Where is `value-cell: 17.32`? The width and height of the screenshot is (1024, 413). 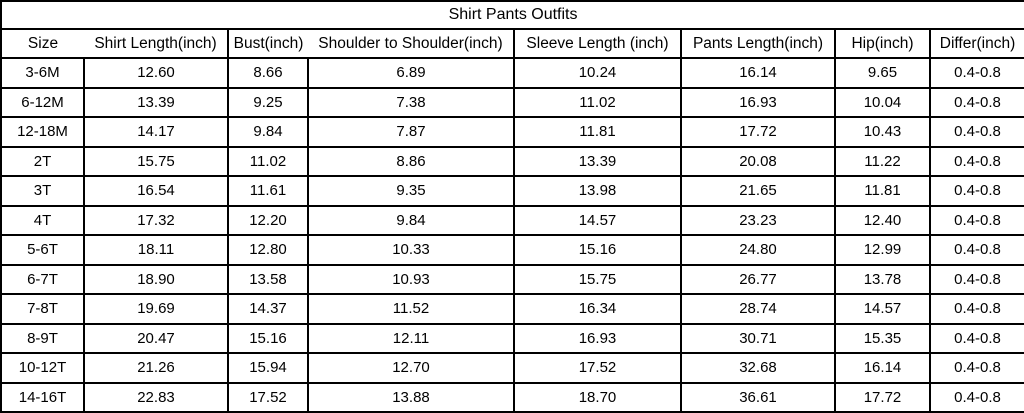
value-cell: 17.32 is located at coordinates (156, 220).